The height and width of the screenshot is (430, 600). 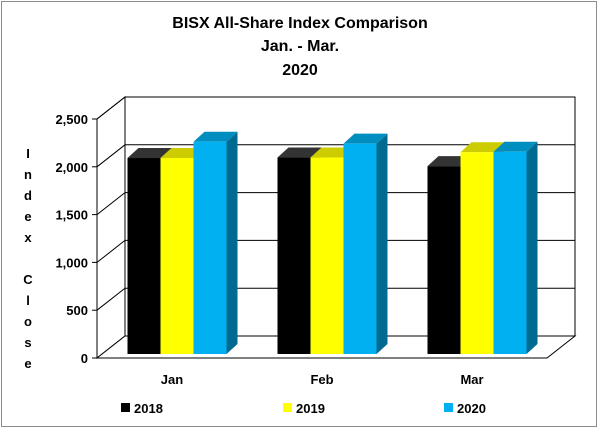 I want to click on x-tick-label: Feb, so click(x=321, y=379).